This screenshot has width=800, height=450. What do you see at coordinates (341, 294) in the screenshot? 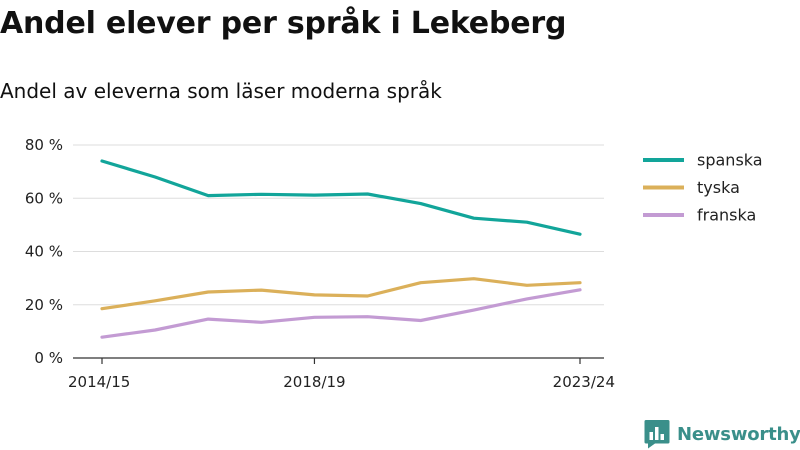
I see `series-line-tyska` at bounding box center [341, 294].